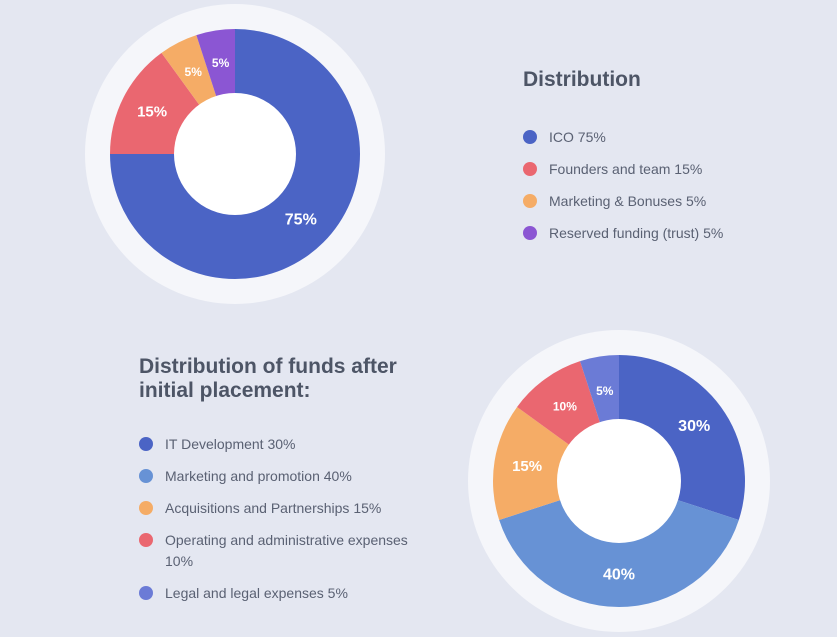  I want to click on distribution-legend-item: Reserved funding (trust) 5%, so click(673, 233).